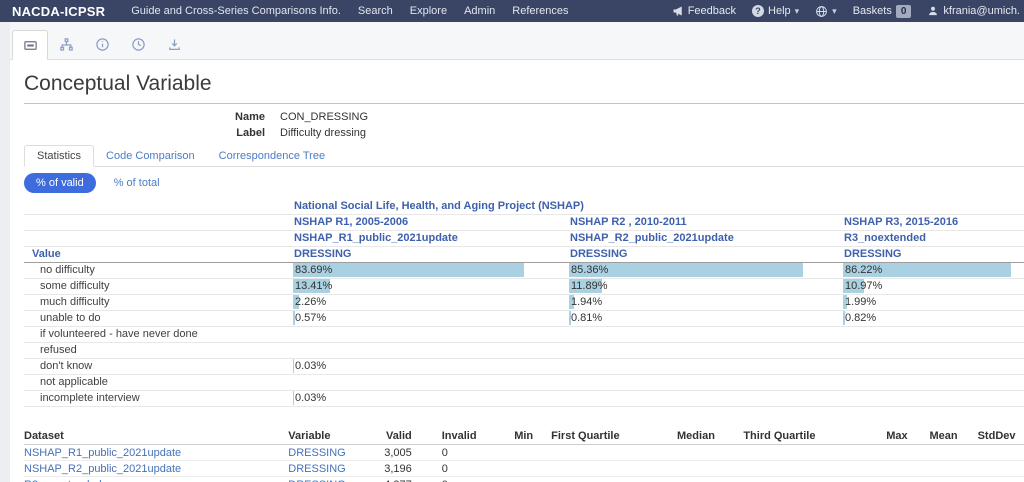 This screenshot has height=482, width=1024. I want to click on help-menu: ? Help ▾, so click(775, 11).